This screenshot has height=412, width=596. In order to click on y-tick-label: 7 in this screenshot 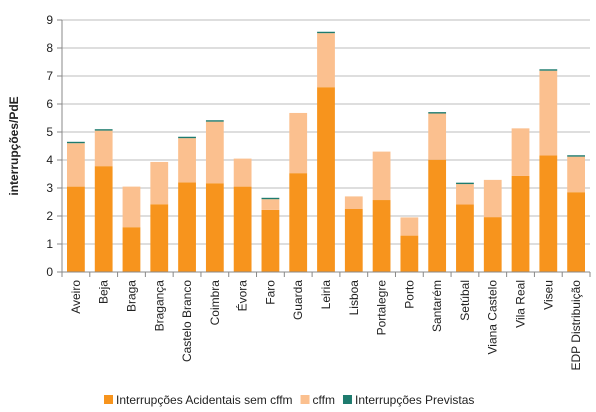, I will do `click(49, 76)`.